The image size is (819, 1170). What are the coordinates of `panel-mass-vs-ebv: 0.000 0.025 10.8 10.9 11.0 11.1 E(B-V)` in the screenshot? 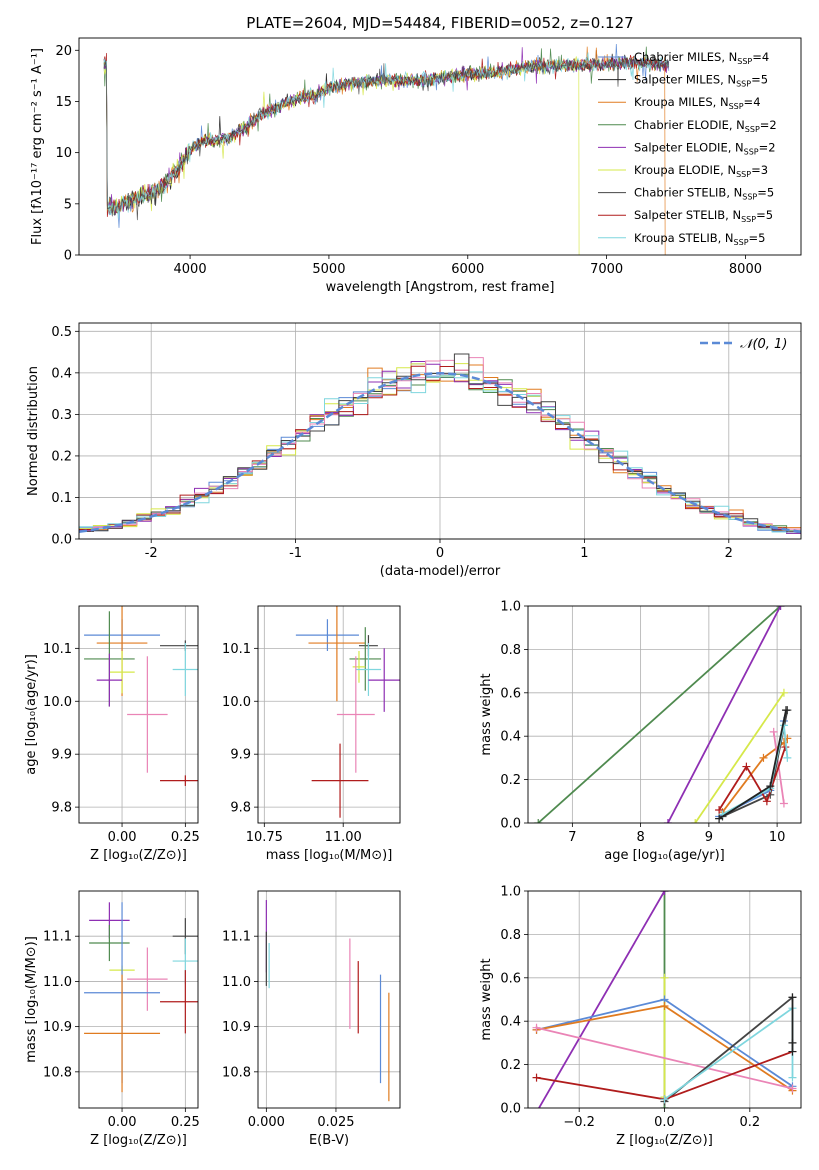 It's located at (311, 1019).